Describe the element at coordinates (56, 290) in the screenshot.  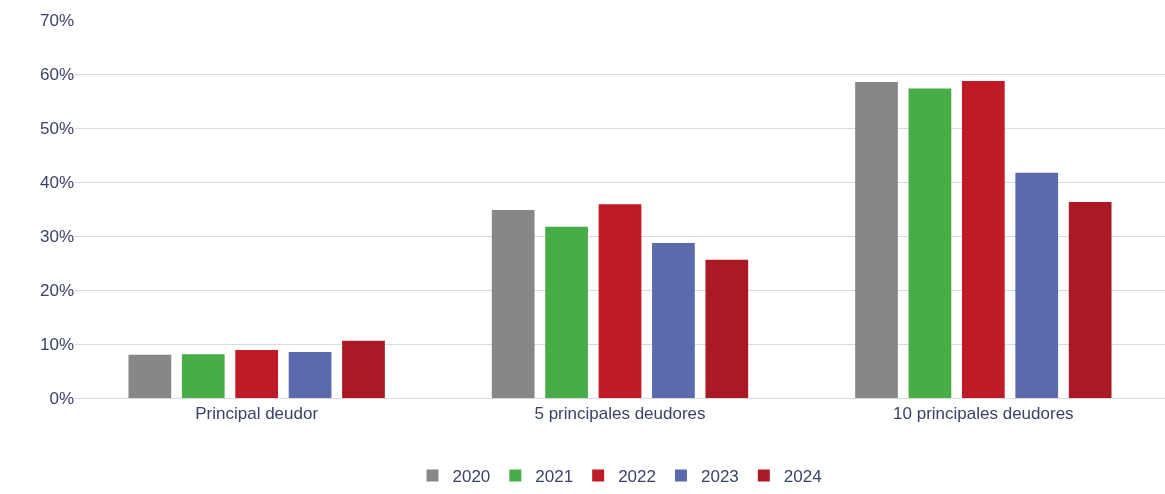
I see `y-tick-label: 20%` at that location.